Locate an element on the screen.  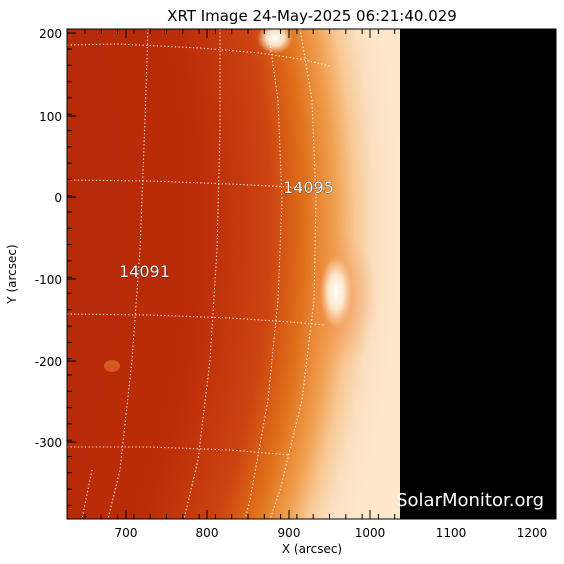
y-tick-label: -100 is located at coordinates (48, 280).